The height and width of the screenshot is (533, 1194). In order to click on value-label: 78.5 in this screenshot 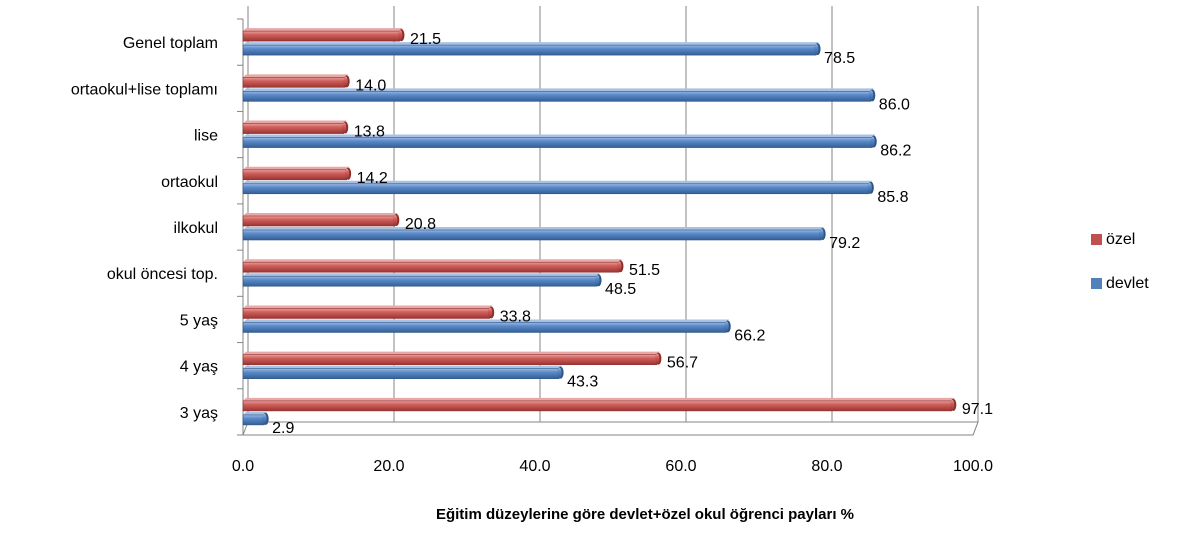, I will do `click(839, 58)`.